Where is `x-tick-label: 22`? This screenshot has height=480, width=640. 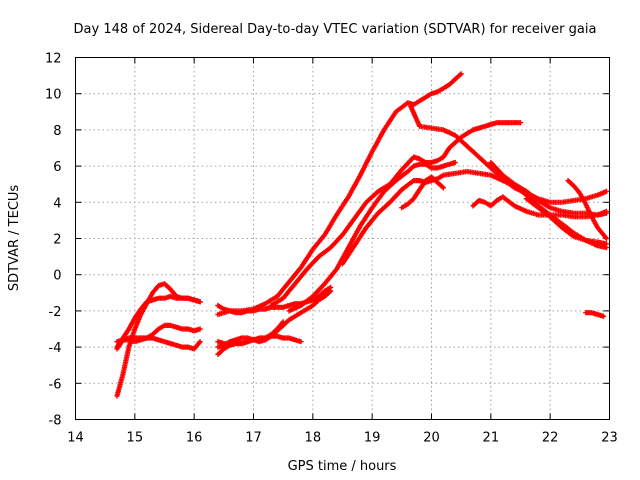 x-tick-label: 22 is located at coordinates (550, 438).